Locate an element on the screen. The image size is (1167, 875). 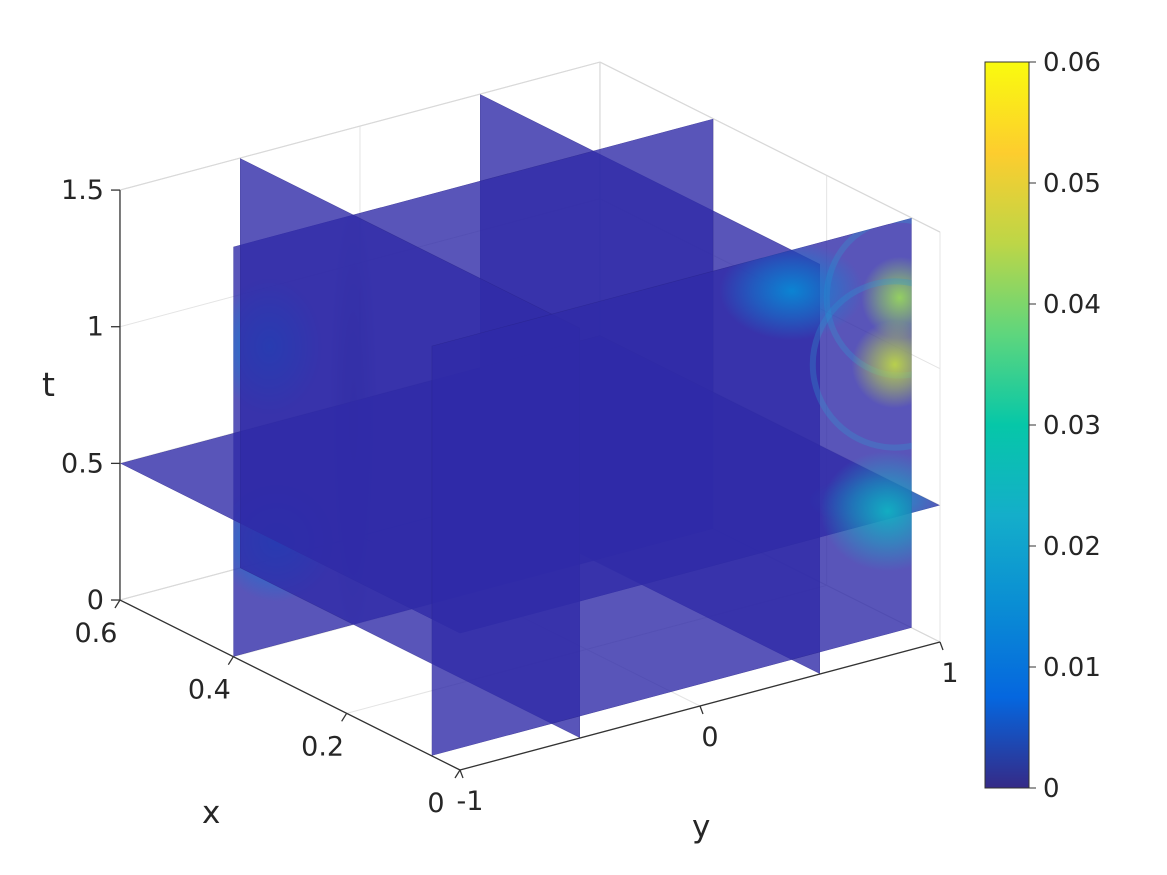
colorbar-tick-label: 0.04 is located at coordinates (1072, 305).